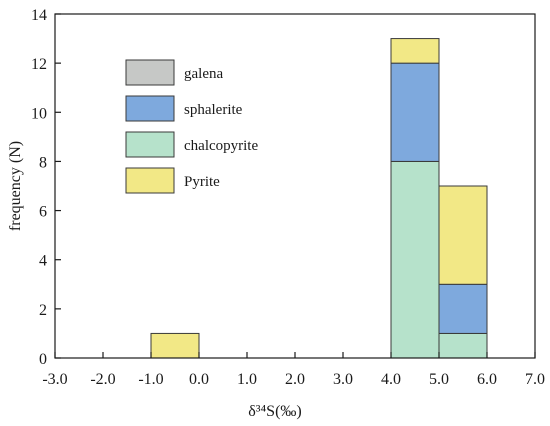 The width and height of the screenshot is (550, 426). What do you see at coordinates (221, 146) in the screenshot?
I see `legend-label-chalcopyrite: chalcopyrite` at bounding box center [221, 146].